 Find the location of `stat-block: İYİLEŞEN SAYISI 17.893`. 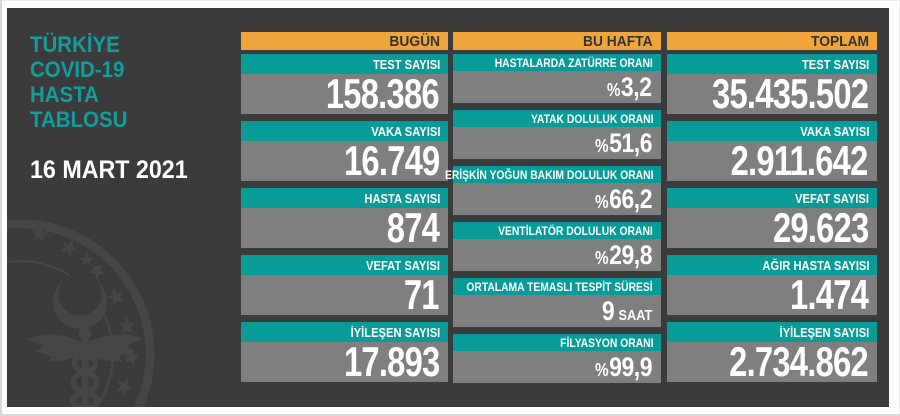

stat-block: İYİLEŞEN SAYISI 17.893 is located at coordinates (344, 353).